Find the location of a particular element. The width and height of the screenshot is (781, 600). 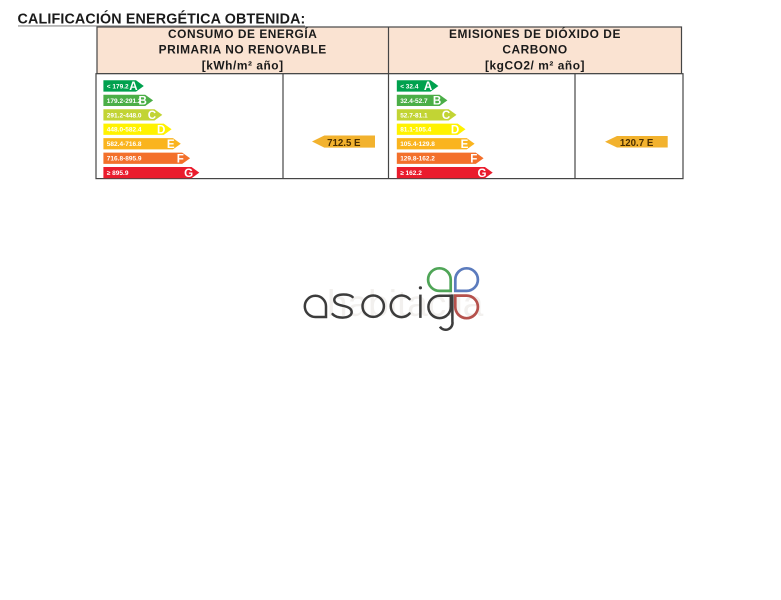

svg-text: [kgCO2/ m² año] is located at coordinates (535, 65).